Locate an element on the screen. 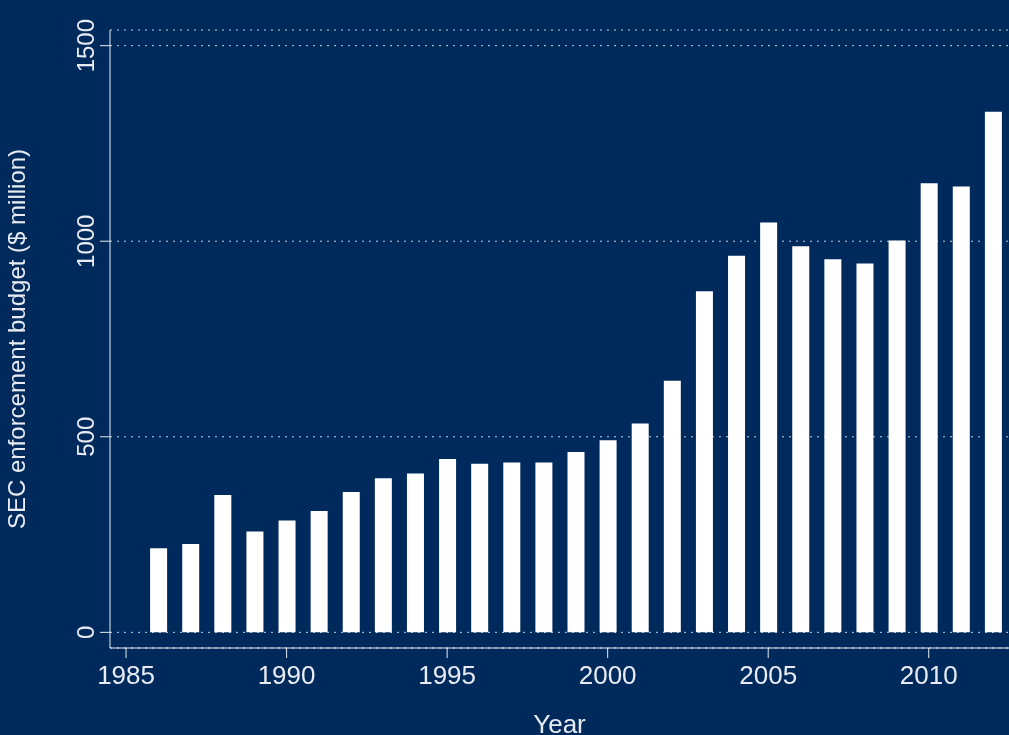  y-tick-label: 500 is located at coordinates (85, 436).